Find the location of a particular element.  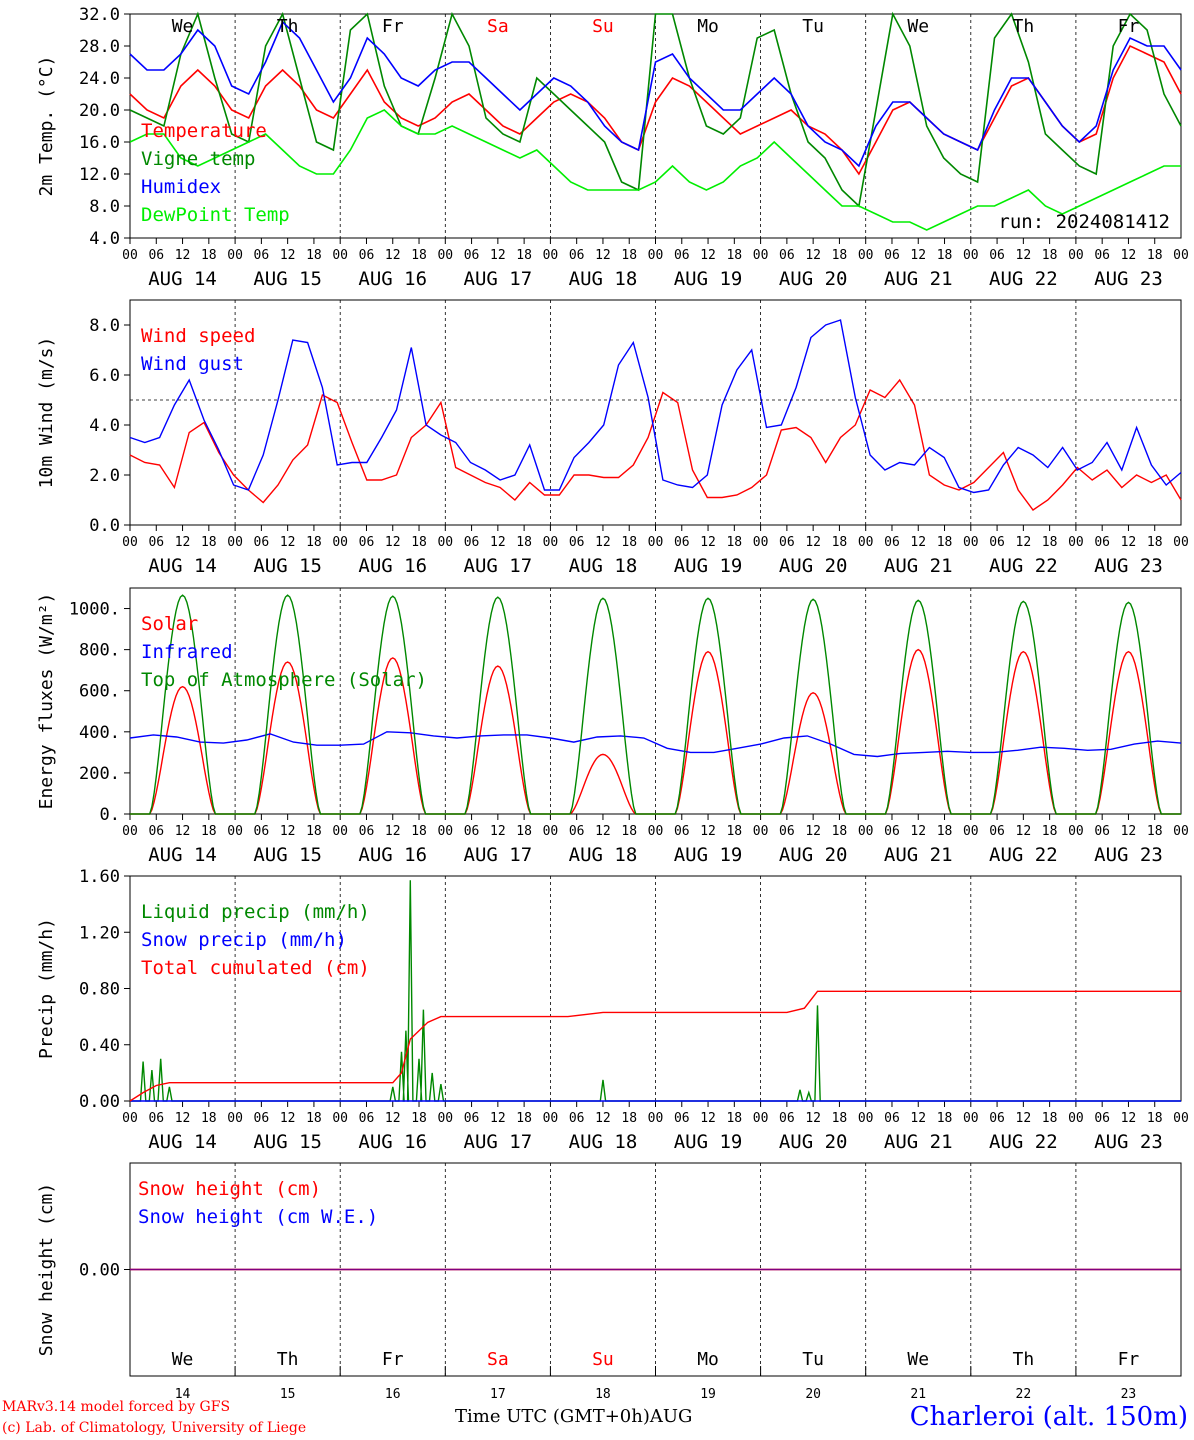

x-axis-title: Time UTC (GMT+0h)AUG is located at coordinates (574, 1416).